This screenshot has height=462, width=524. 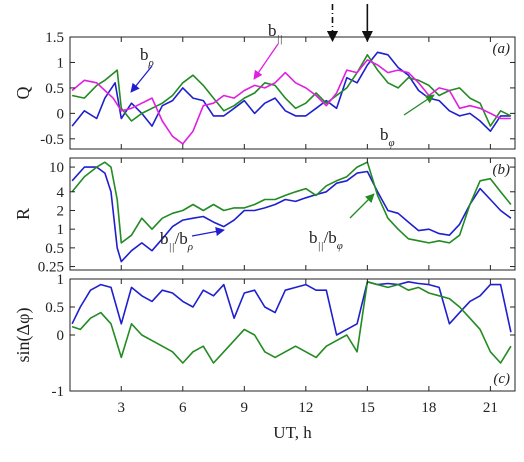 I want to click on annotation-arrow-b-phi, so click(x=419, y=105).